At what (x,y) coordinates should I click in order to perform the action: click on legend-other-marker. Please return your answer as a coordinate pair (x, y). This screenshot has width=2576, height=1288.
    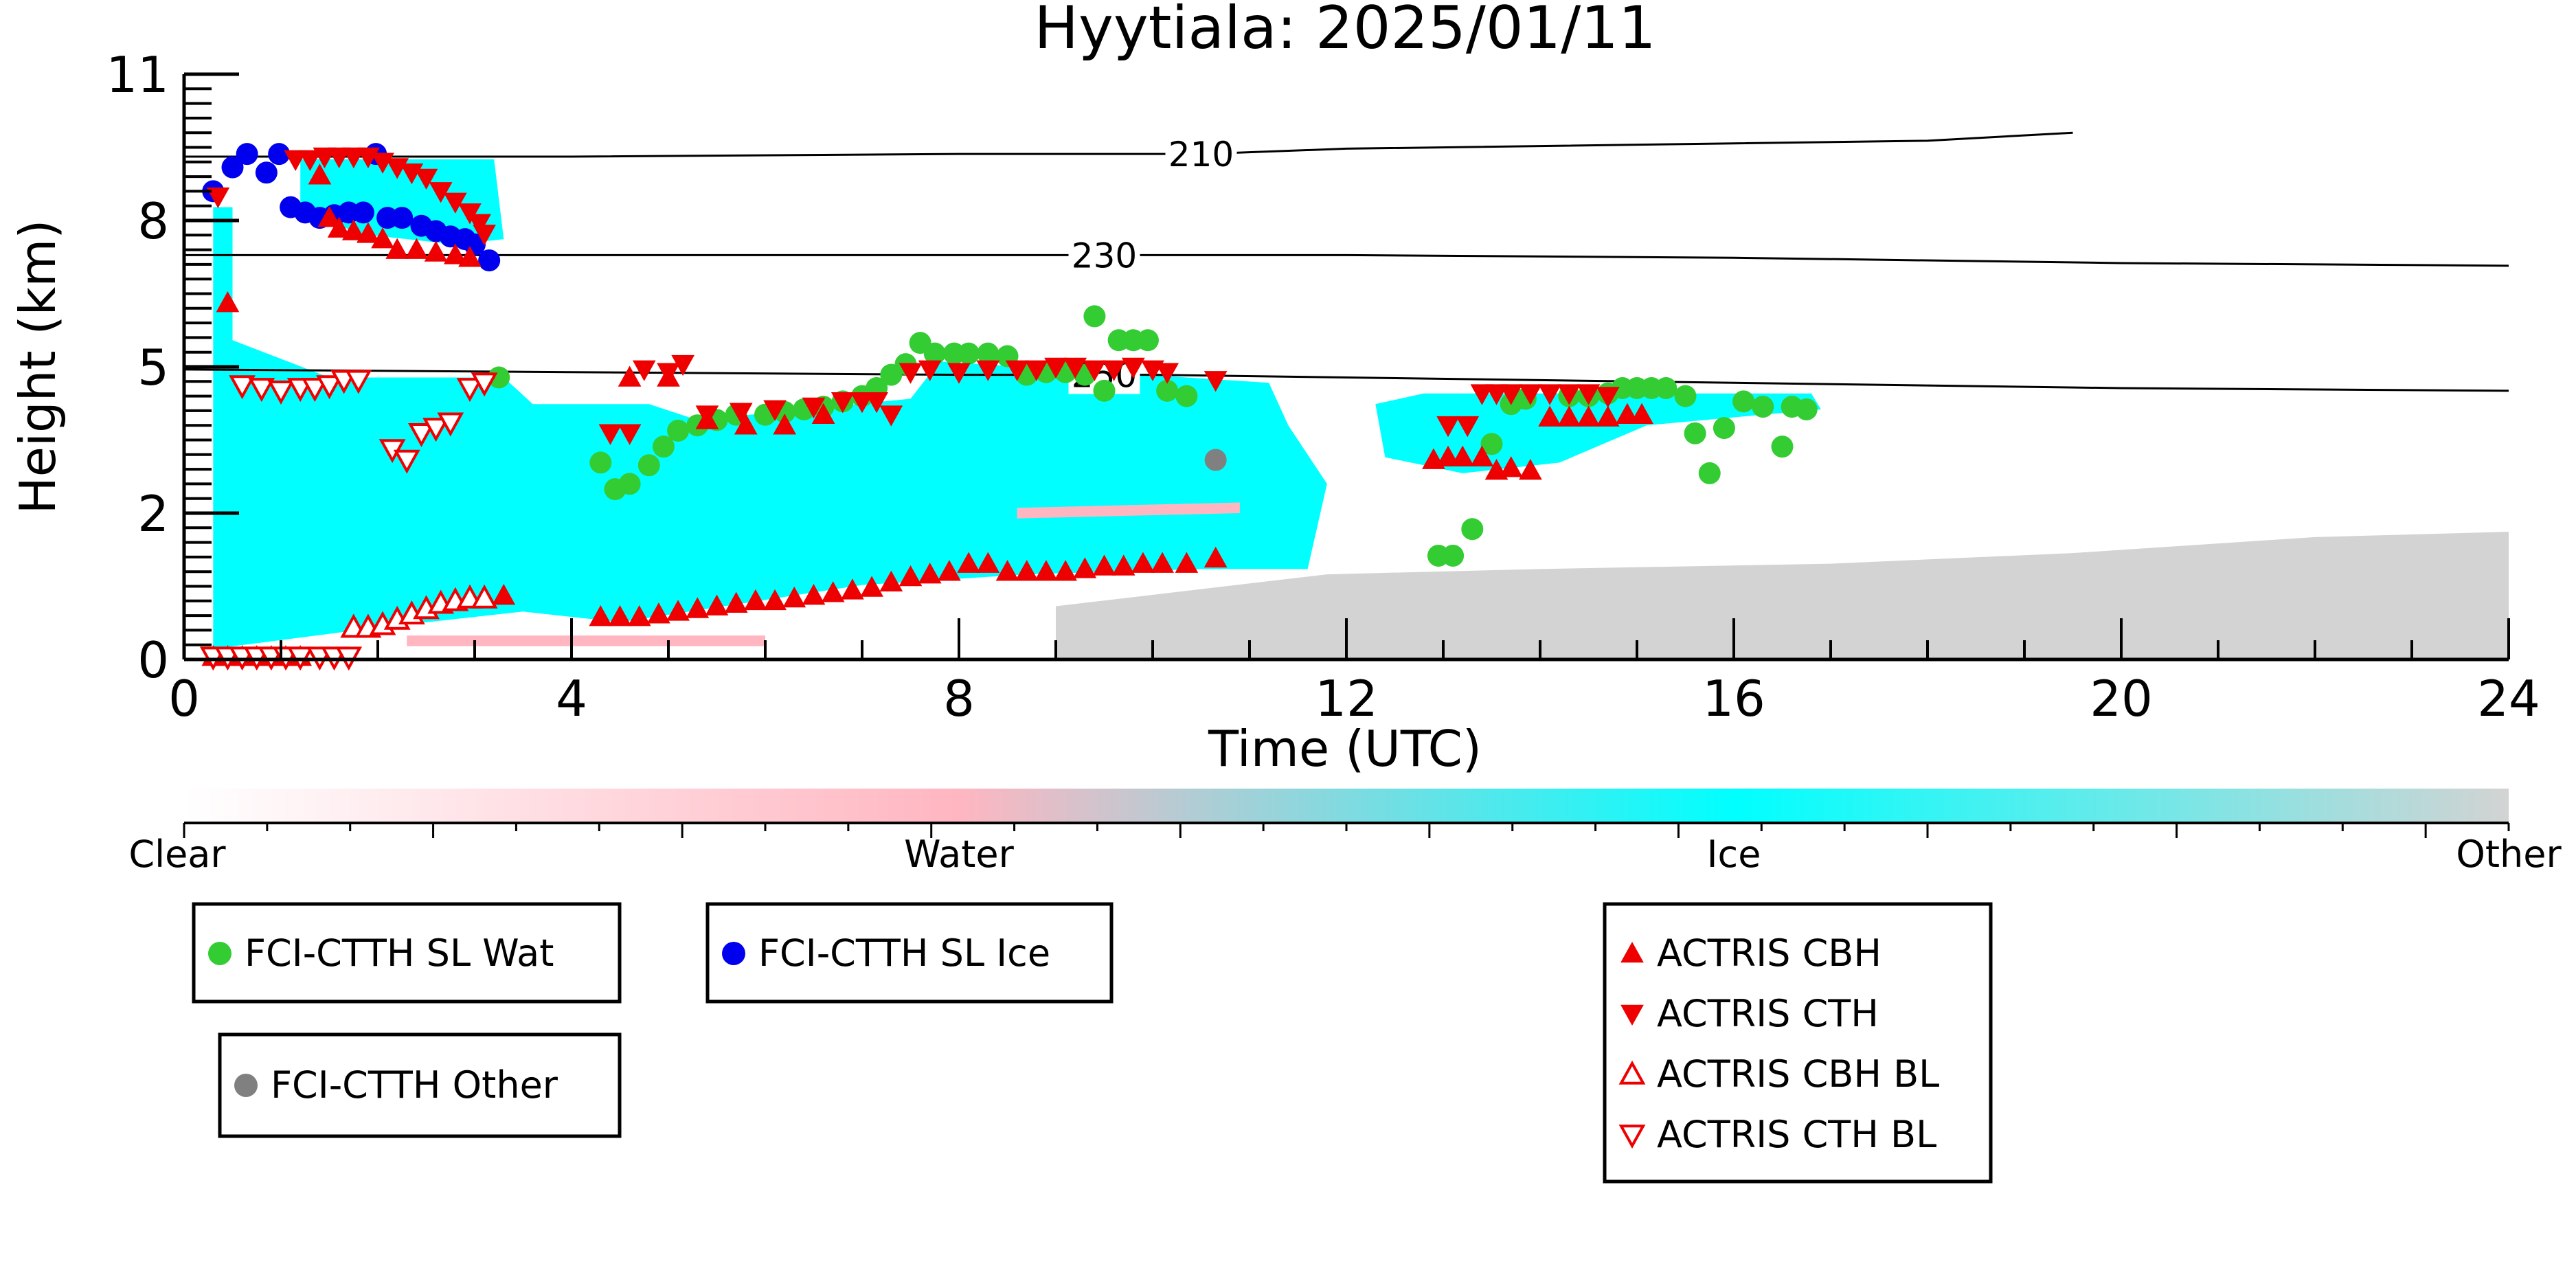
    Looking at the image, I should click on (246, 1085).